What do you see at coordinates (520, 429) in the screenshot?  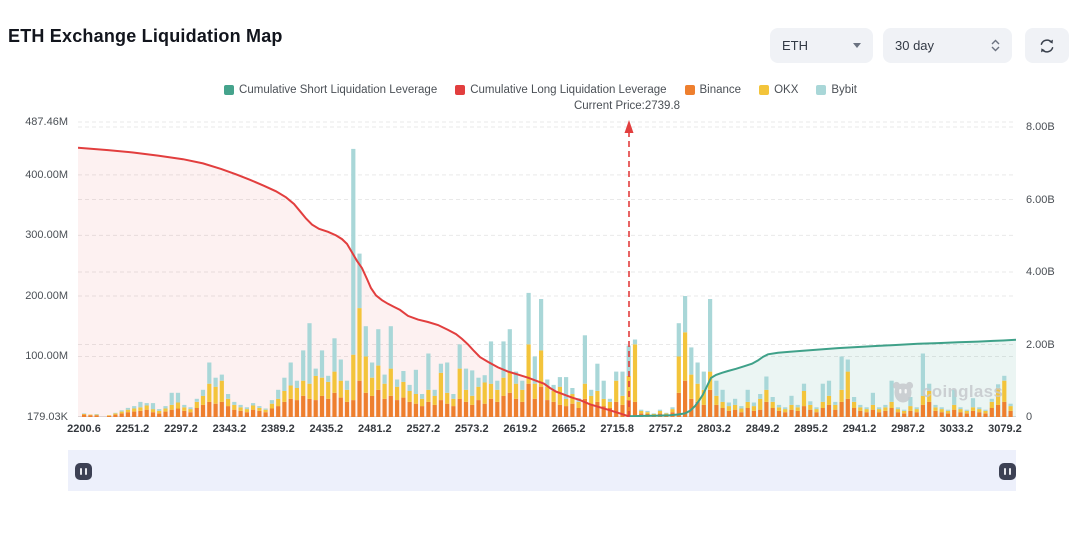 I see `x-axis-tick: 2619.2` at bounding box center [520, 429].